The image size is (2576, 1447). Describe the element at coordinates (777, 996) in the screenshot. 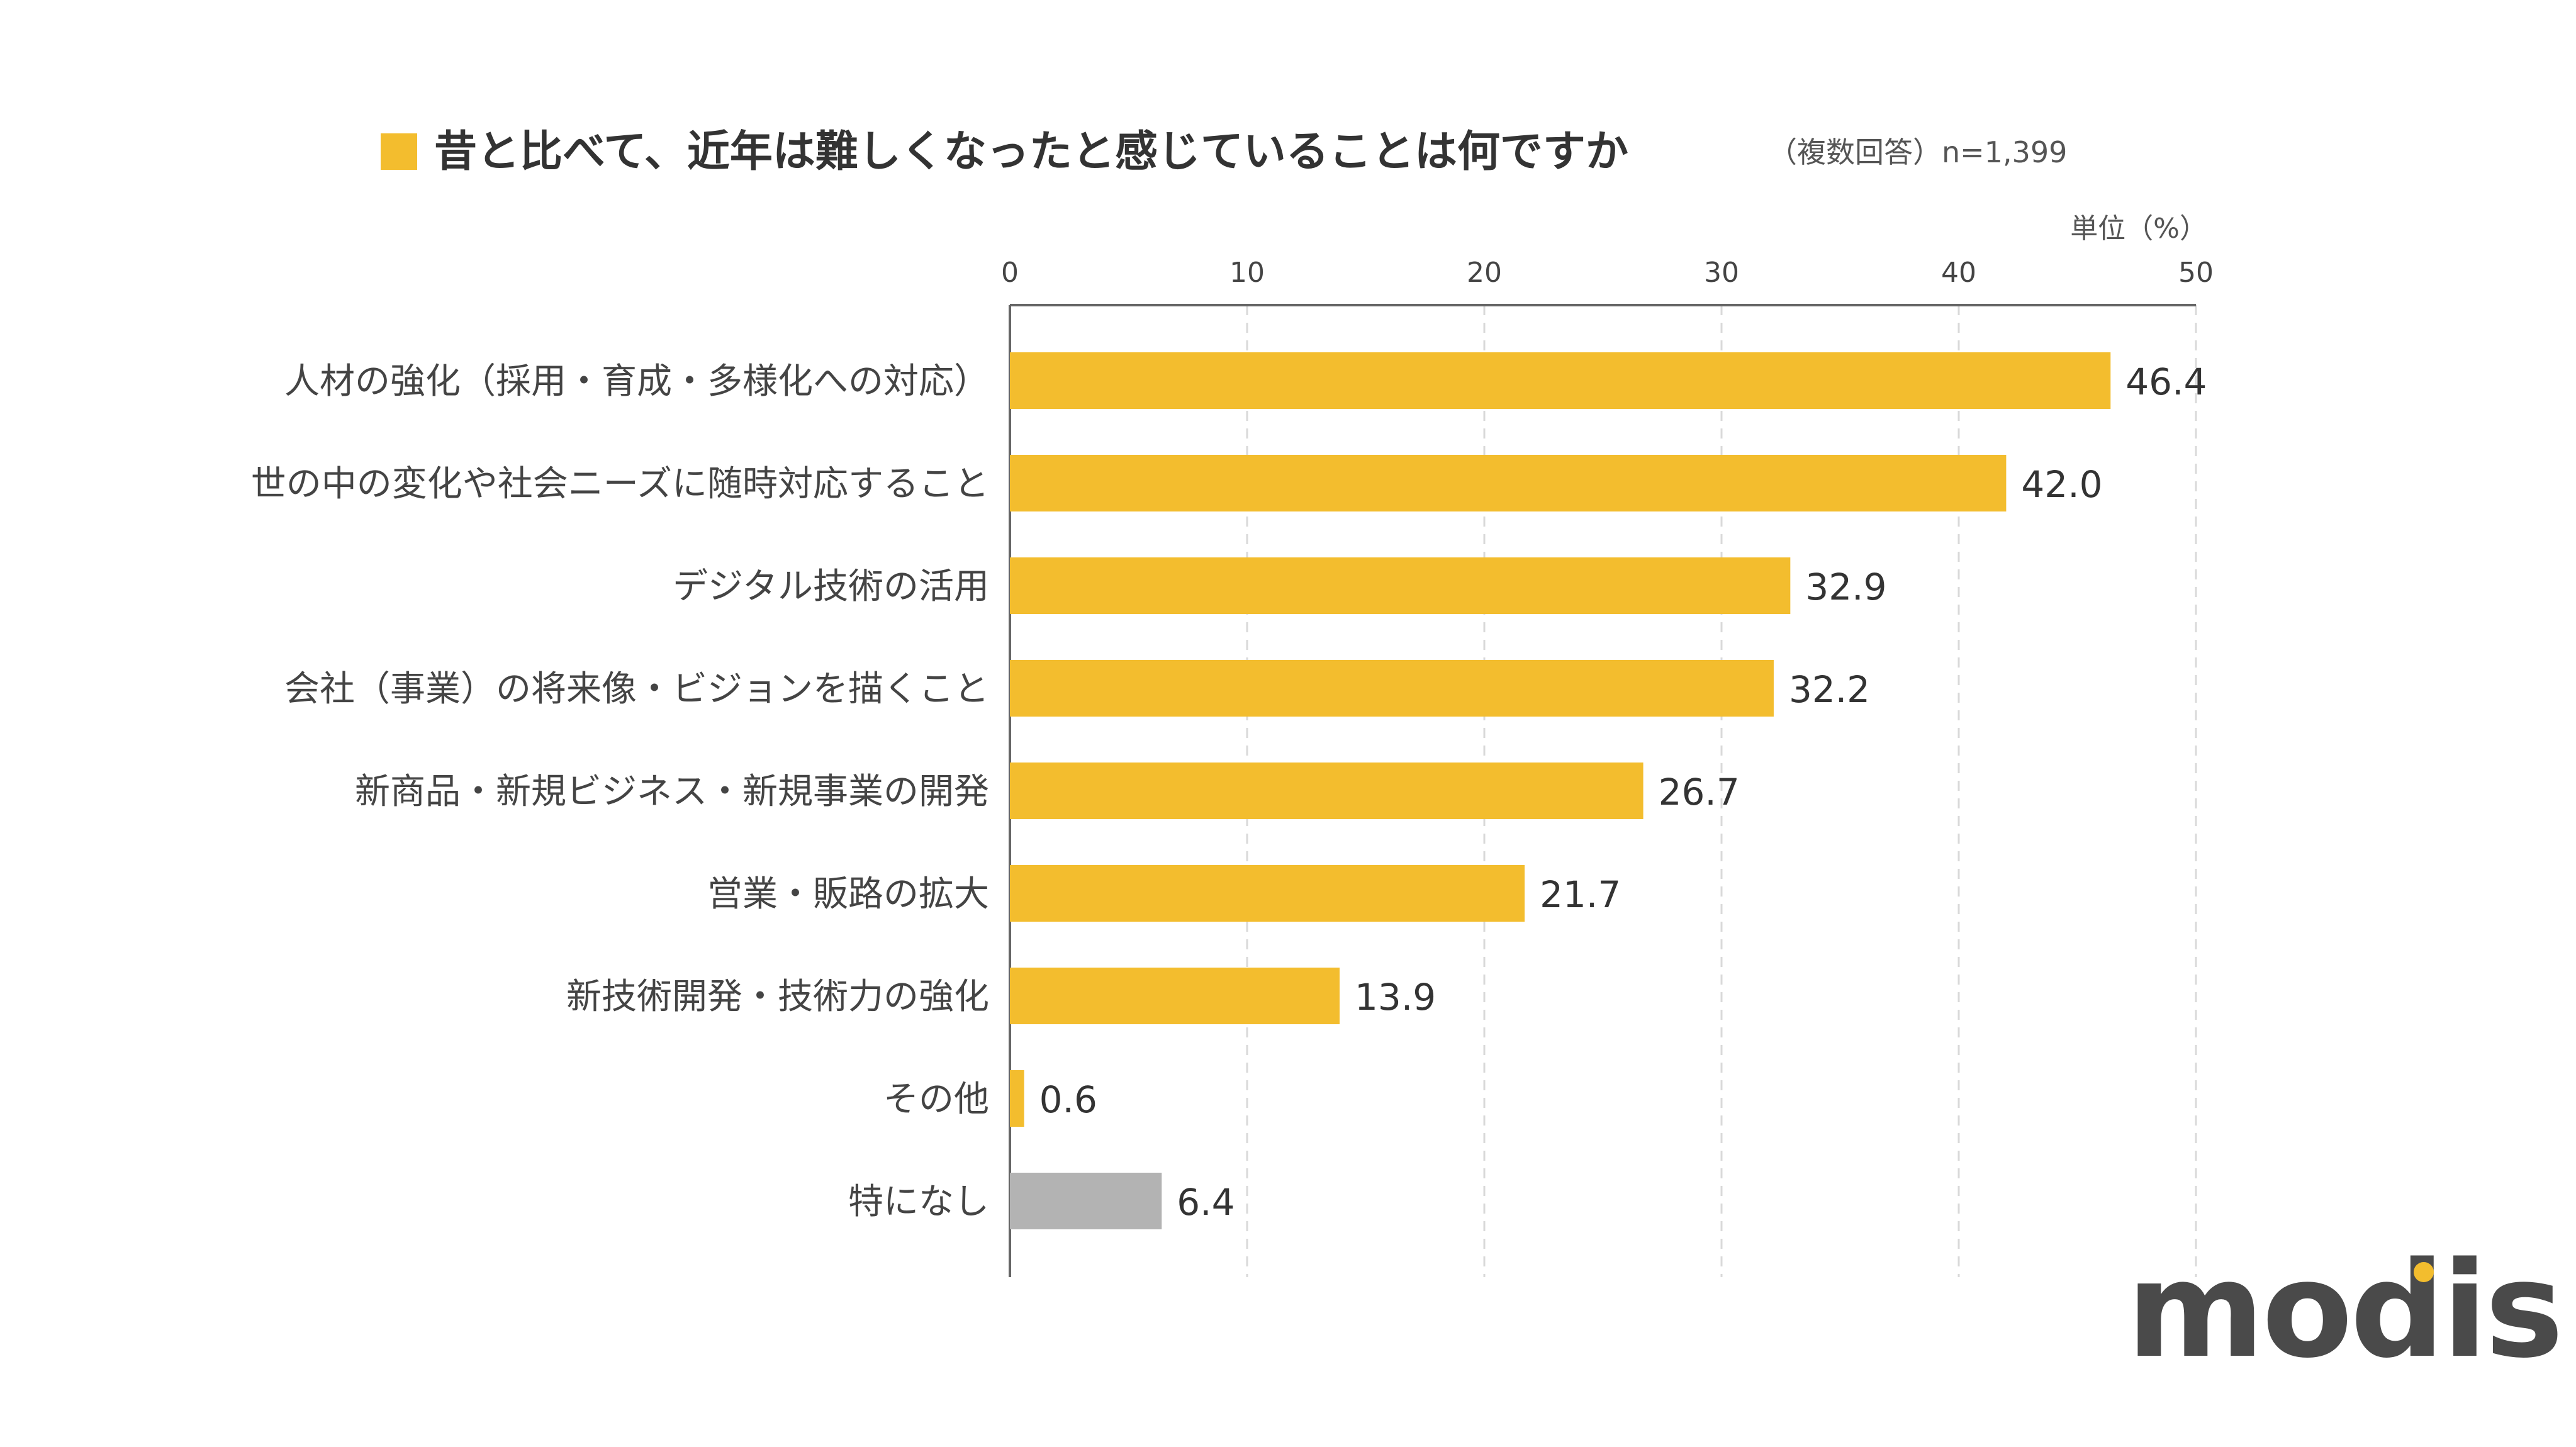

I see `category-label: 新技術開発・技術力の強化` at that location.